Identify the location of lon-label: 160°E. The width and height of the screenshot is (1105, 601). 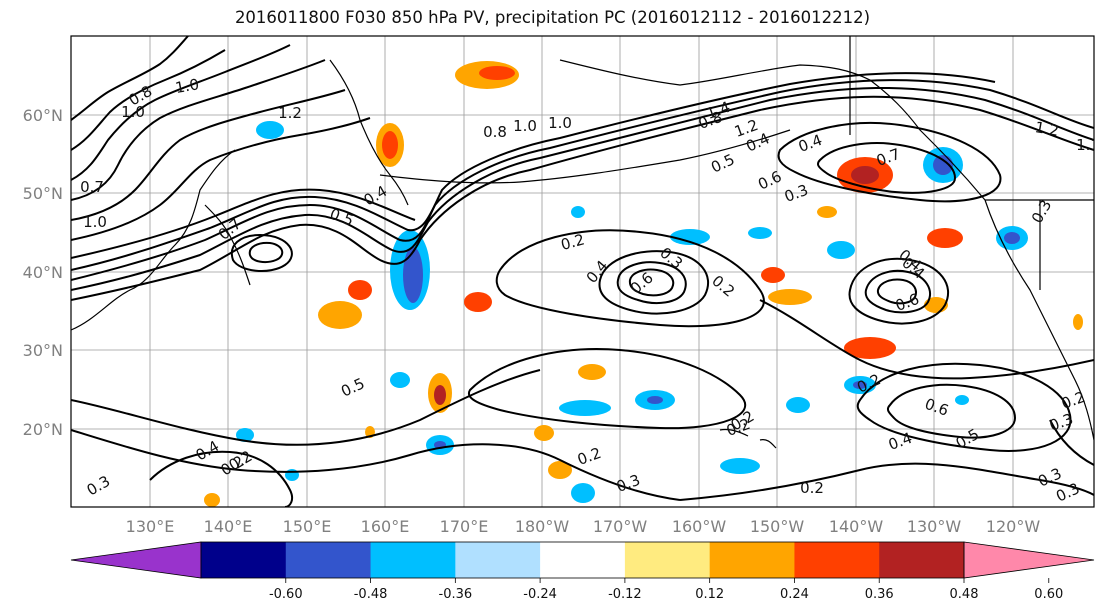
(385, 526).